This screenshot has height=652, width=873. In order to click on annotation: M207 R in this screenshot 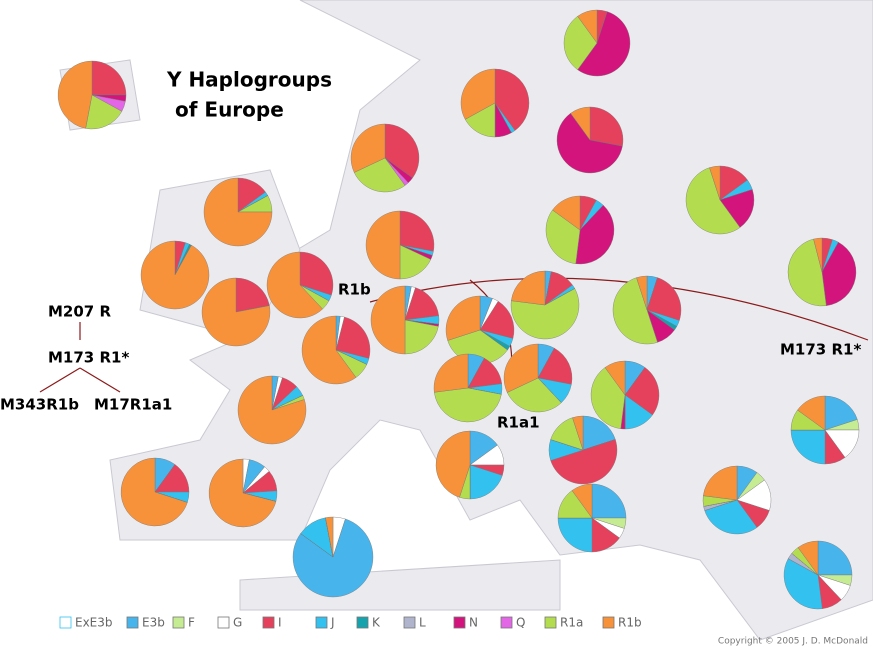, I will do `click(79, 312)`.